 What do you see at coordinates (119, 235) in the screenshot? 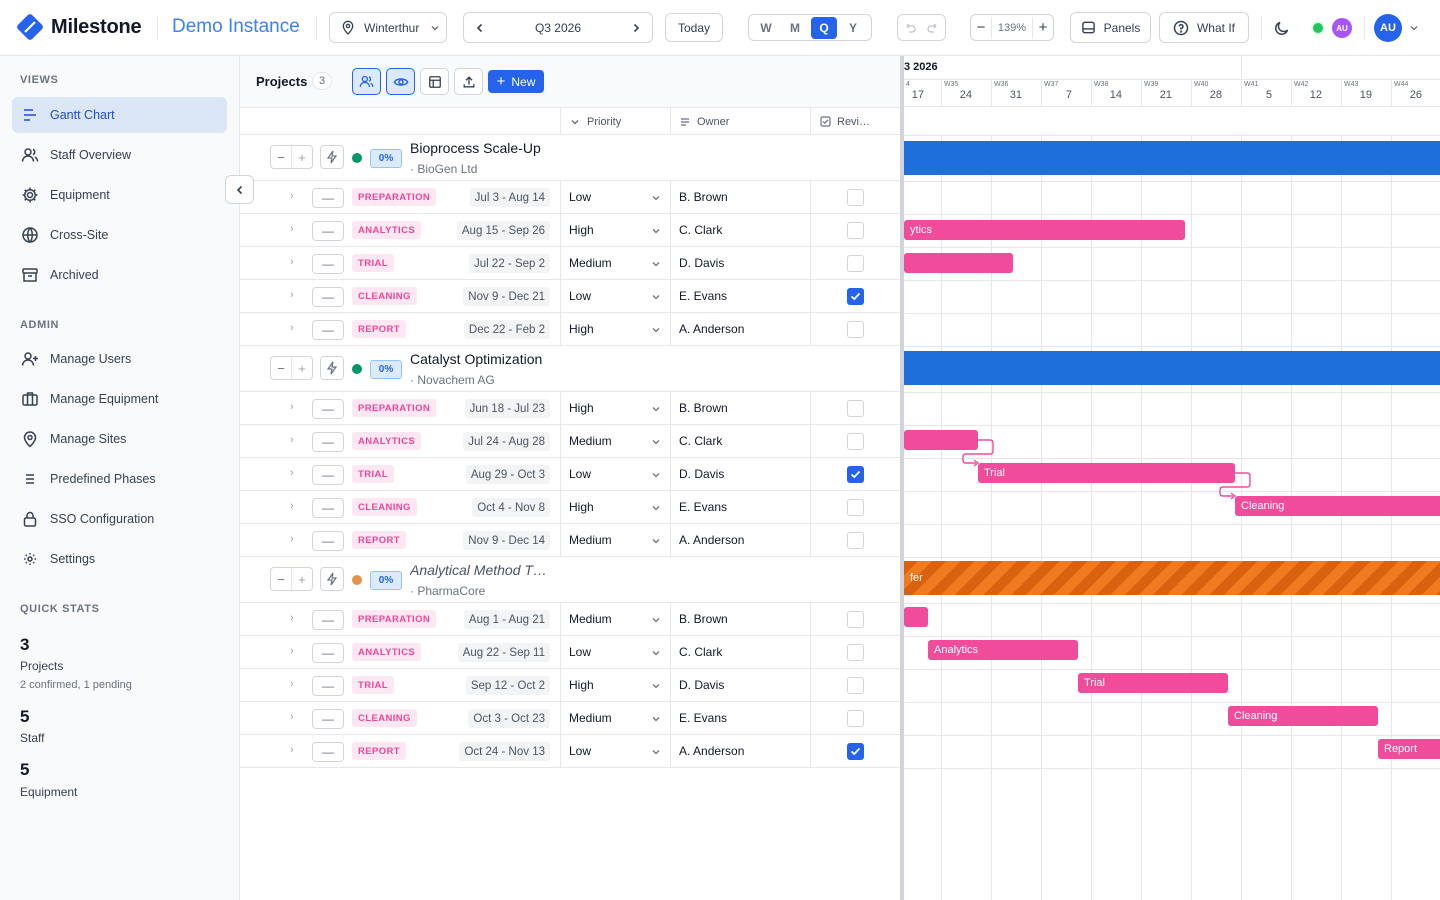
I see `sidebar-item-cross-site: Cross-Site` at bounding box center [119, 235].